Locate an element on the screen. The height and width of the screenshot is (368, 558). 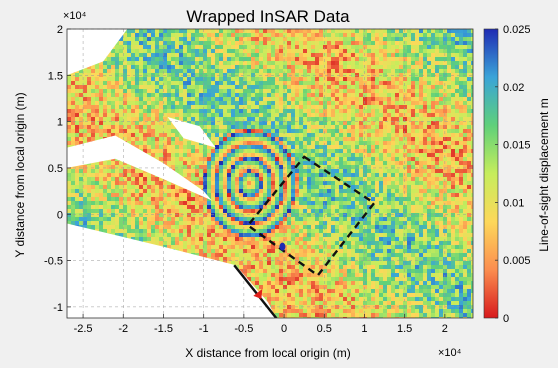
x-tick-label: -1.5 is located at coordinates (163, 329).